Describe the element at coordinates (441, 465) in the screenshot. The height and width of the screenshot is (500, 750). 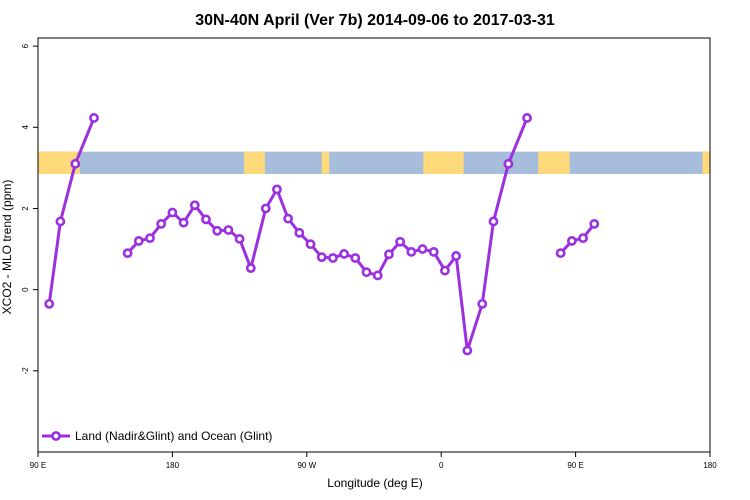
I see `x-tick-label: 0` at that location.